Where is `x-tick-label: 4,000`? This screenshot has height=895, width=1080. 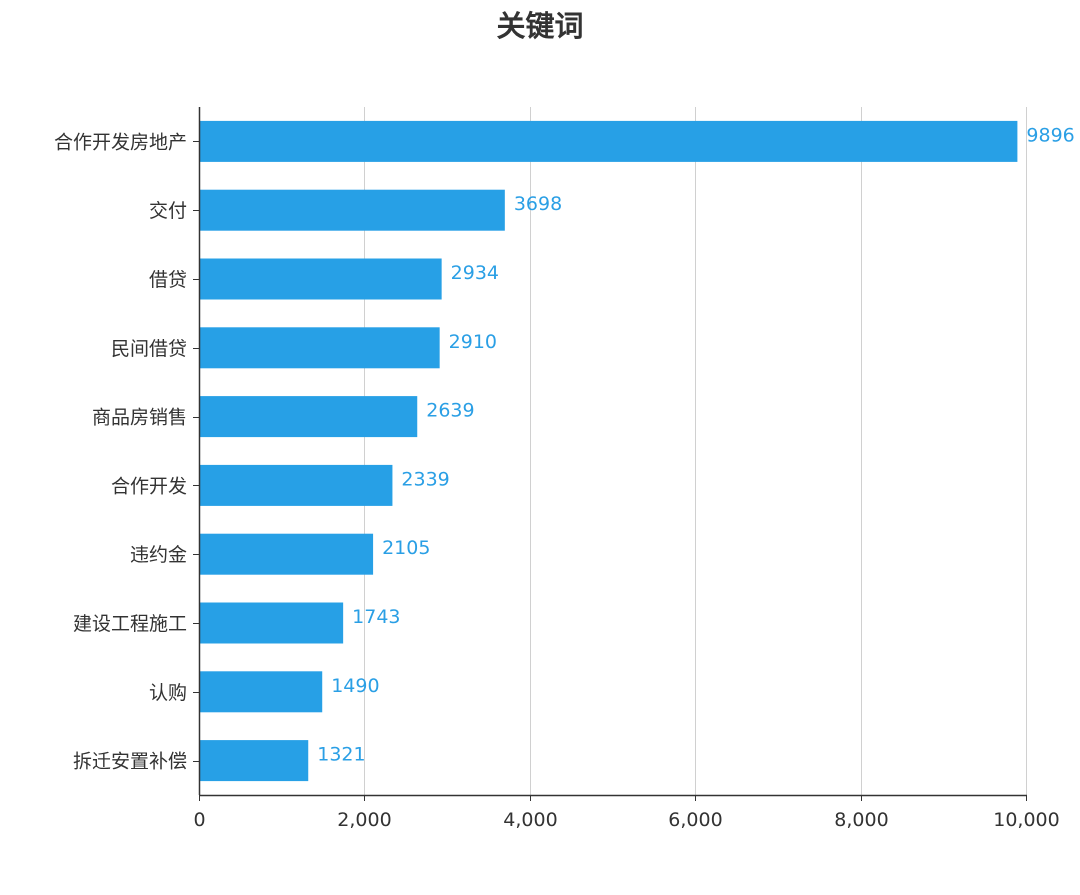 x-tick-label: 4,000 is located at coordinates (530, 820).